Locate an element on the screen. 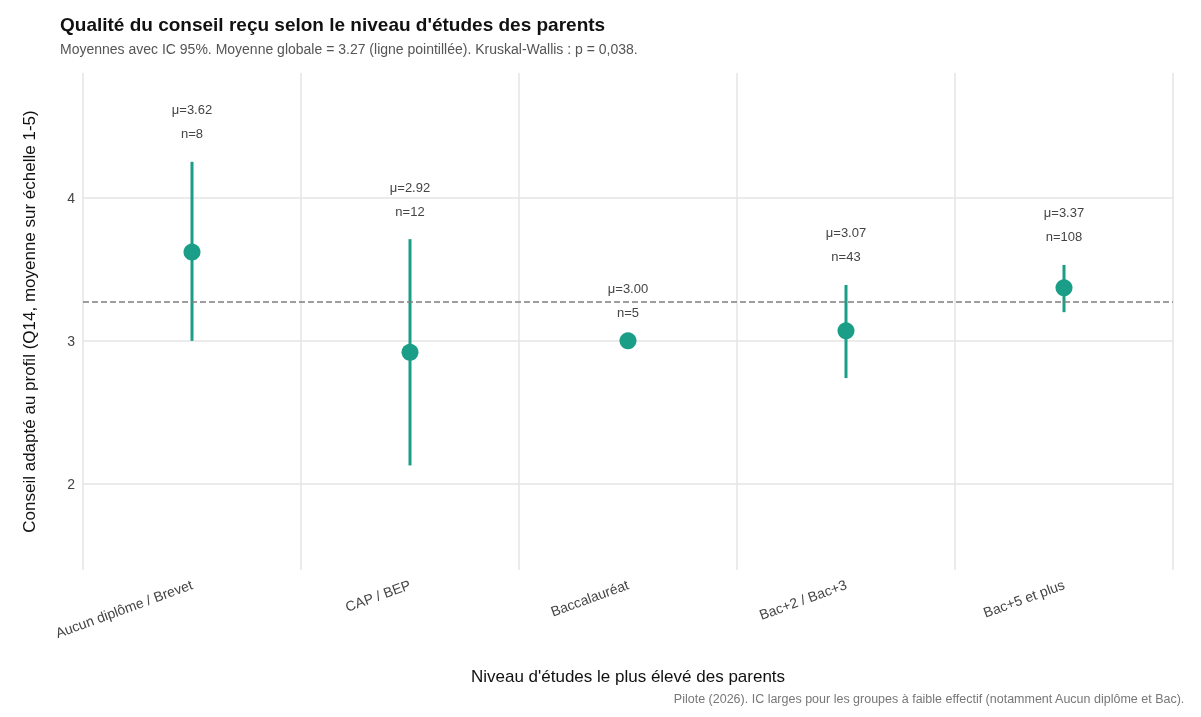 Image resolution: width=1201 pixels, height=717 pixels. x-tick-label: Aucun diplôme / Brevet is located at coordinates (124, 609).